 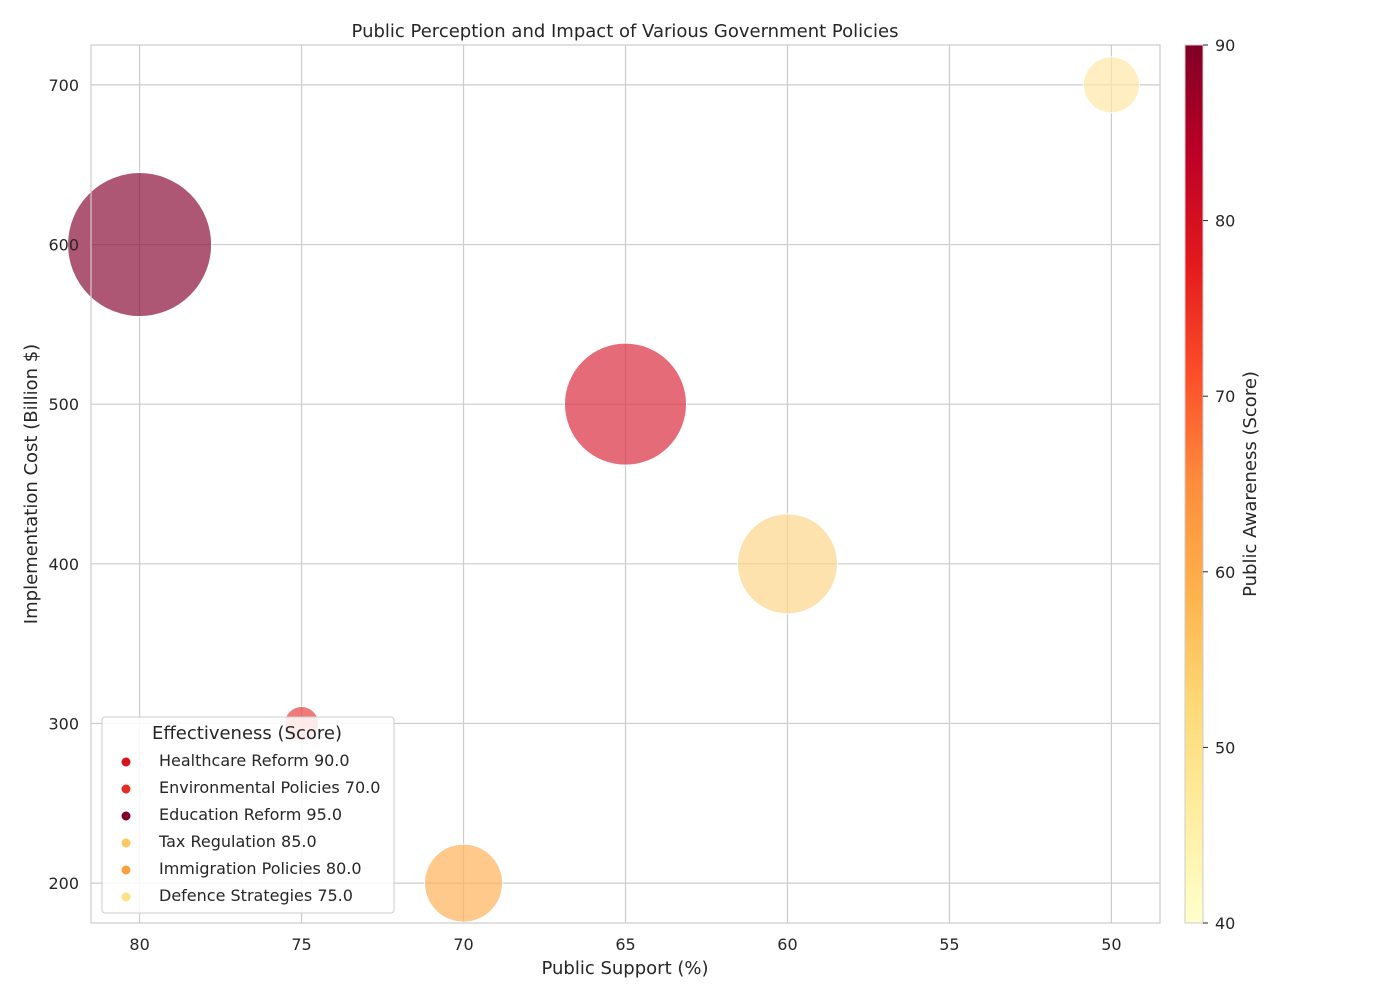 I want to click on legend-label: Immigration Policies 80.0, so click(x=260, y=868).